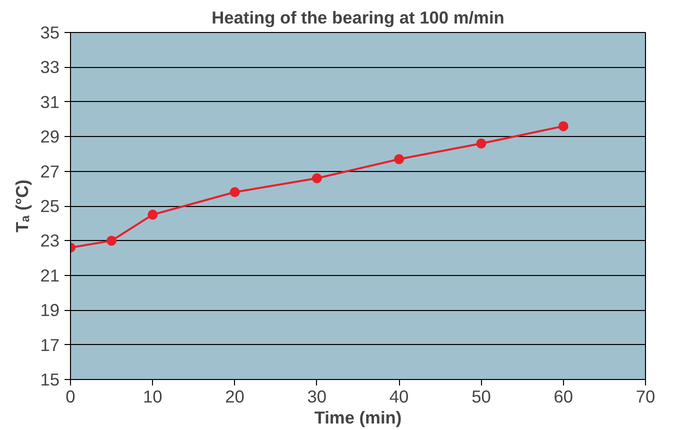  Describe the element at coordinates (563, 396) in the screenshot. I see `x-tick-label: 60` at that location.